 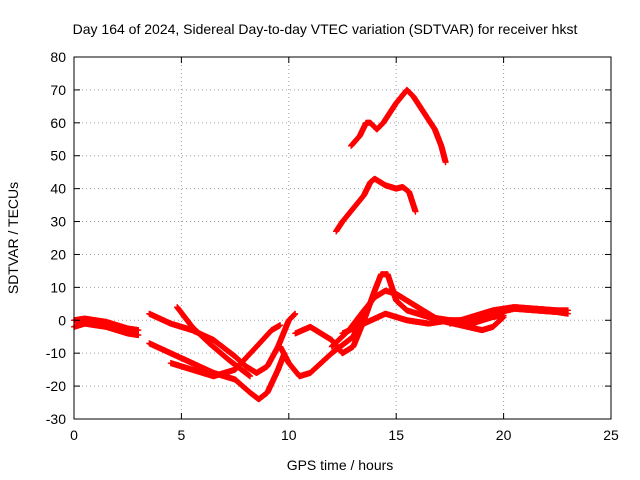 I want to click on y-tick-label: -10, so click(x=56, y=353).